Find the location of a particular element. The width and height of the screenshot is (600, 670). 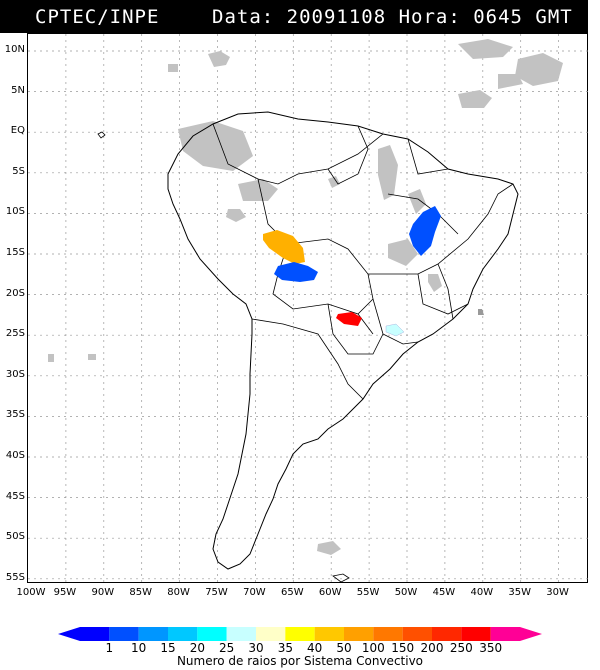

latitude-label: 35S is located at coordinates (15, 415).